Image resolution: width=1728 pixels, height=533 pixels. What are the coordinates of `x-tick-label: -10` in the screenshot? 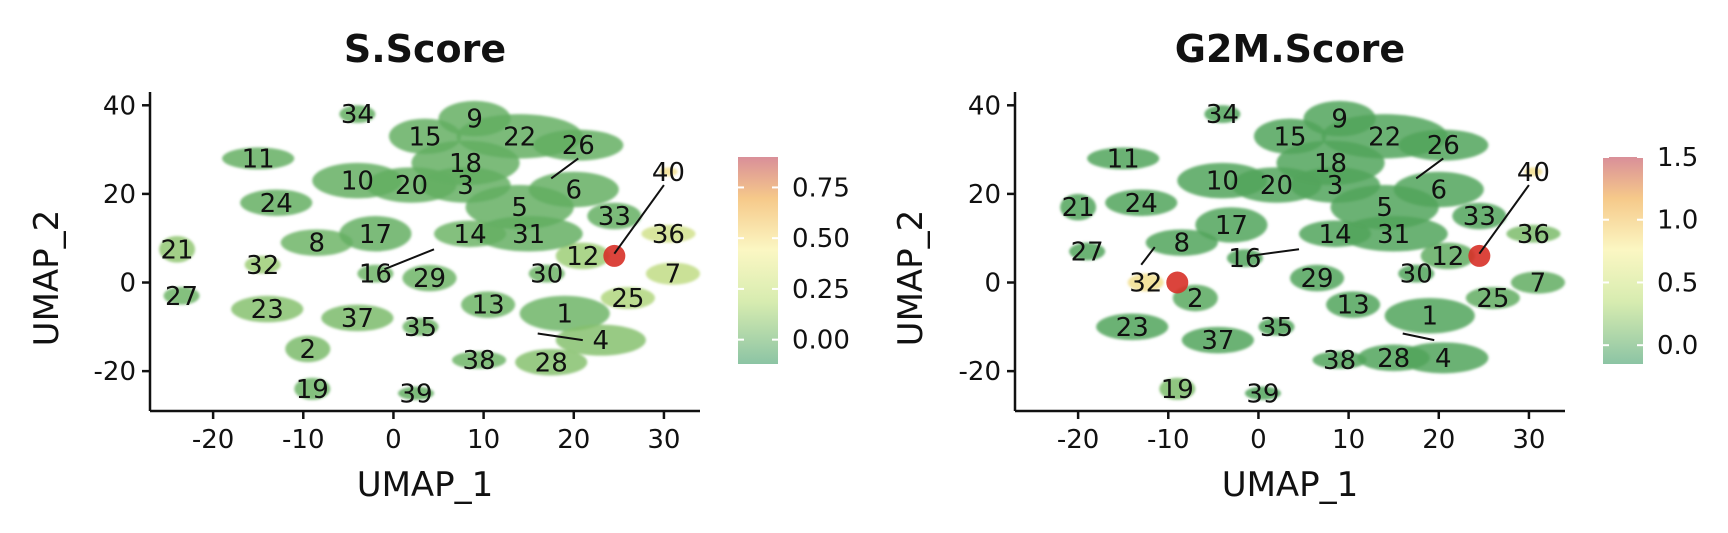 It's located at (303, 440).